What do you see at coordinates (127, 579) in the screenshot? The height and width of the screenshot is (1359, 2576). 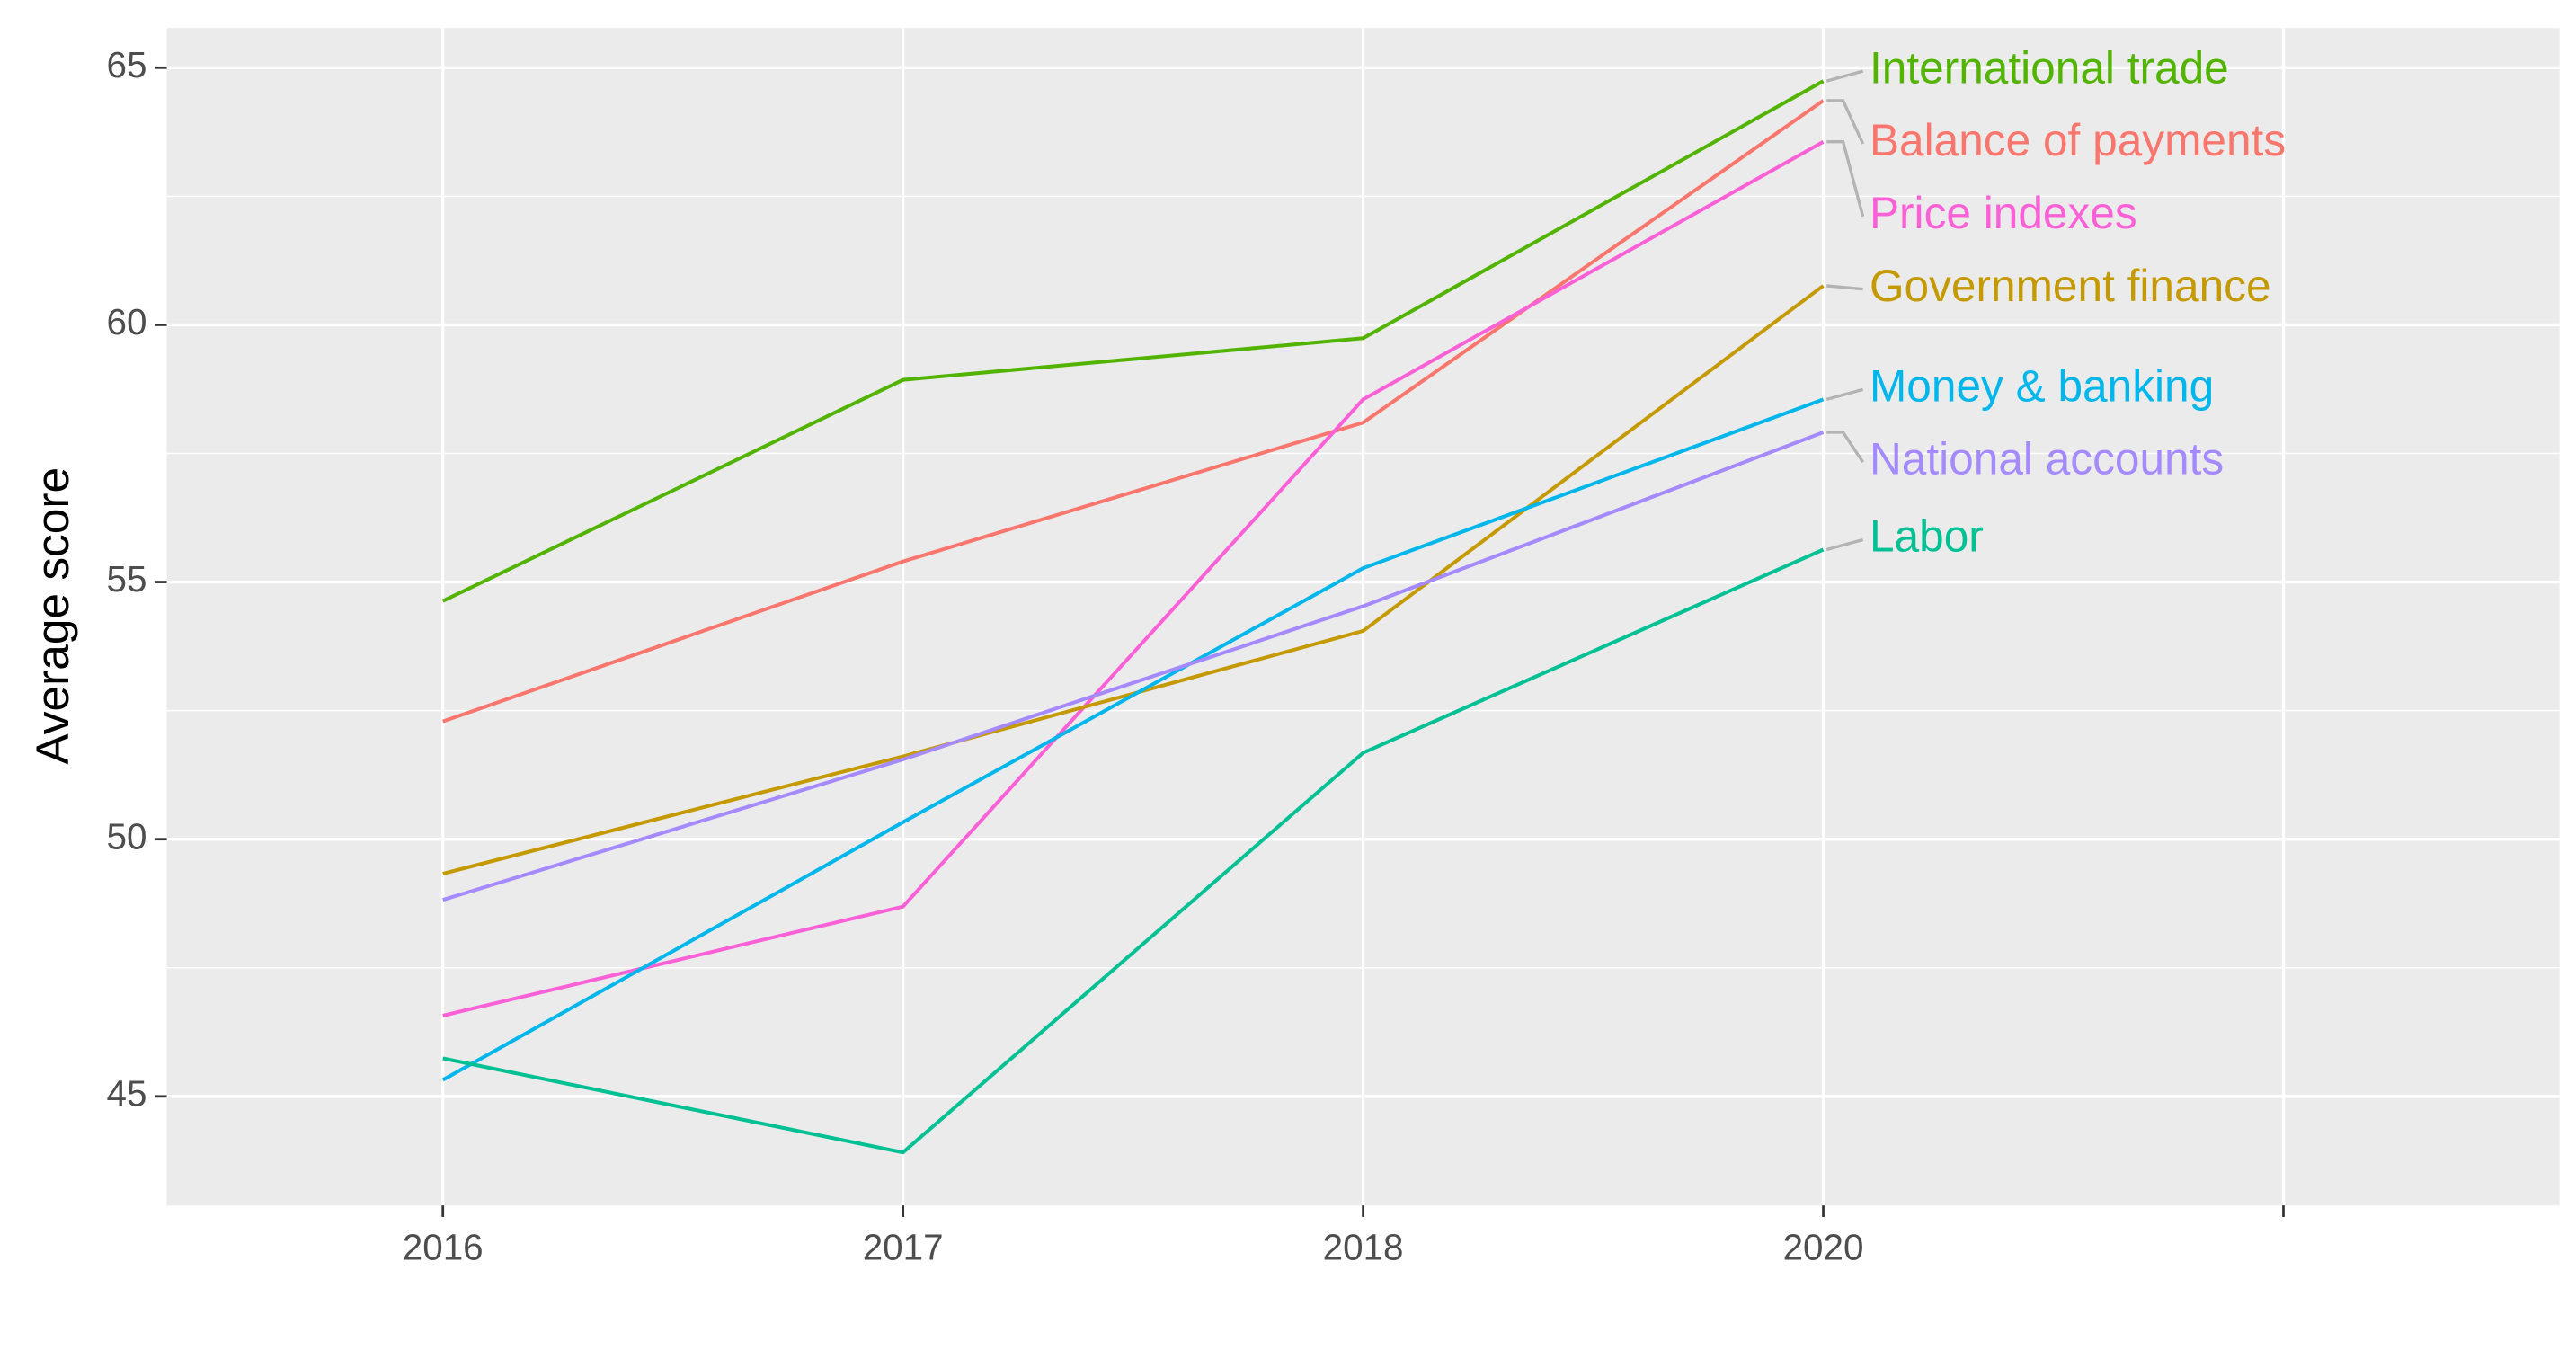 I see `y-tick-label: 55` at bounding box center [127, 579].